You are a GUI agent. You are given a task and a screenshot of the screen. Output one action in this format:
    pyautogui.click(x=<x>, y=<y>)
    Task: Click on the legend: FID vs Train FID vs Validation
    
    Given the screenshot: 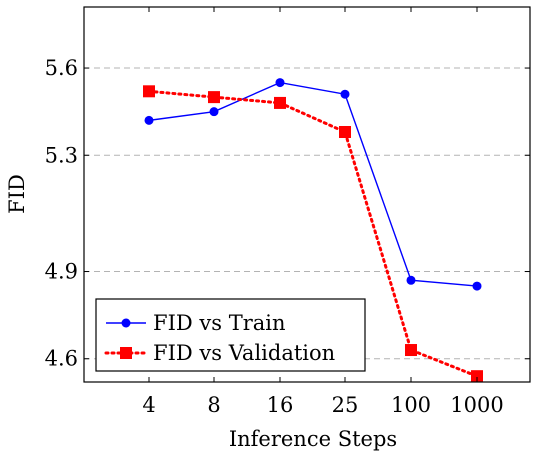 What is the action you would take?
    pyautogui.click(x=230, y=335)
    